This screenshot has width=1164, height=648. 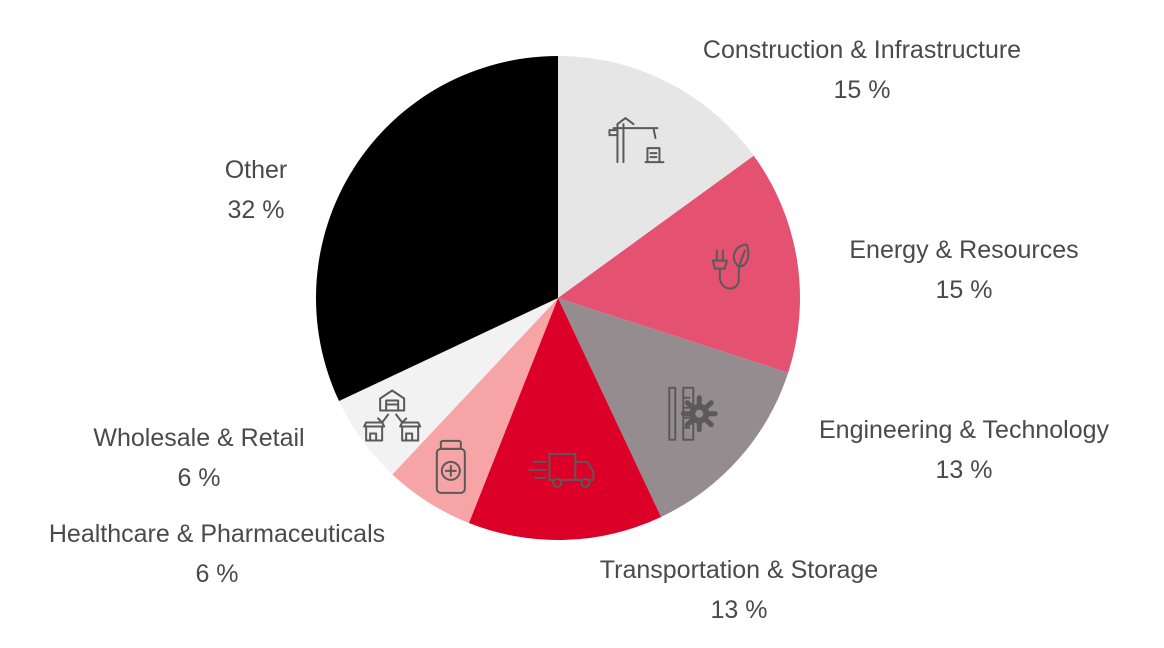 I want to click on label-other-name: Other, so click(x=256, y=170).